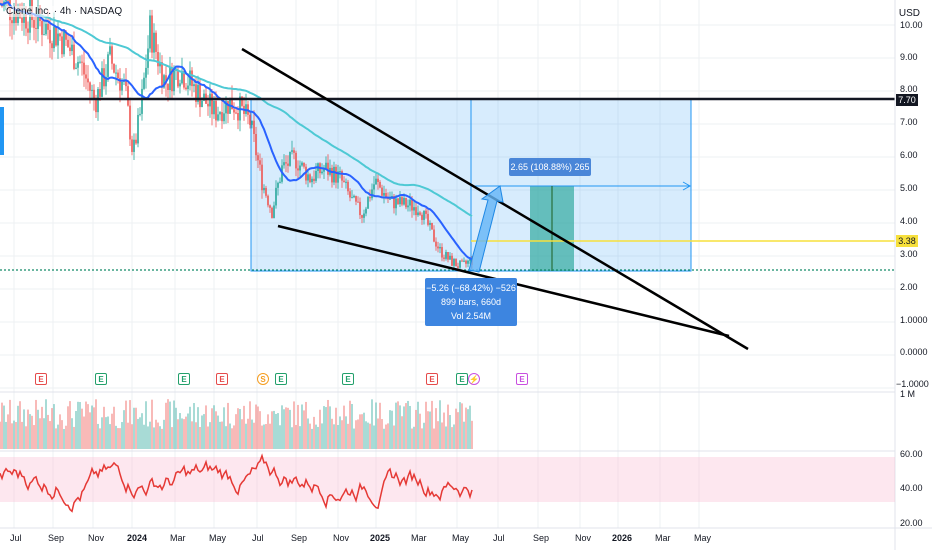  Describe the element at coordinates (911, 25) in the screenshot. I see `price-axis-label: 10.00` at that location.